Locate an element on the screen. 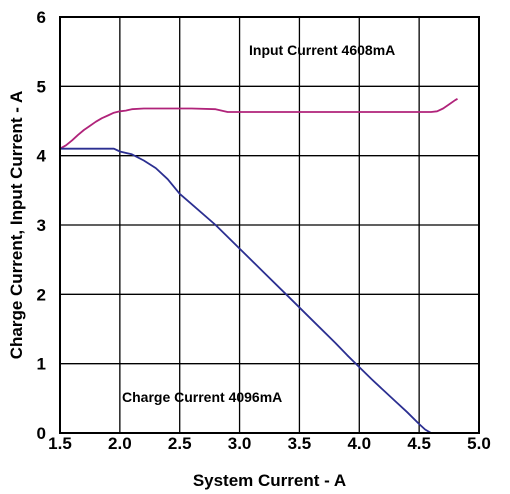  x-tick-label: 4.5 is located at coordinates (419, 443).